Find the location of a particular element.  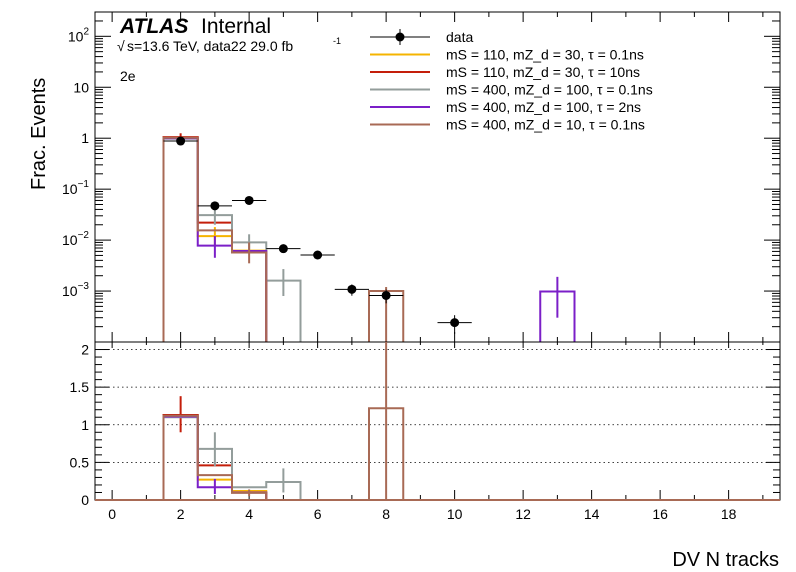

legend-label: mS = 110, mZ_d = 30, τ = 10ns is located at coordinates (543, 72).